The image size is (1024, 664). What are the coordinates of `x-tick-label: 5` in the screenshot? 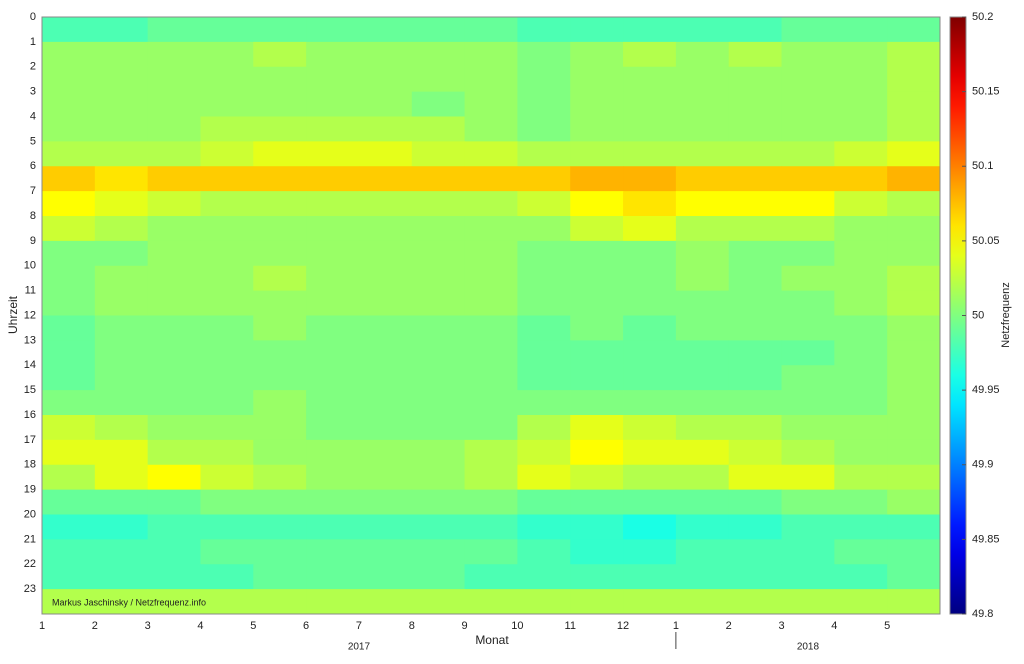 It's located at (887, 626).